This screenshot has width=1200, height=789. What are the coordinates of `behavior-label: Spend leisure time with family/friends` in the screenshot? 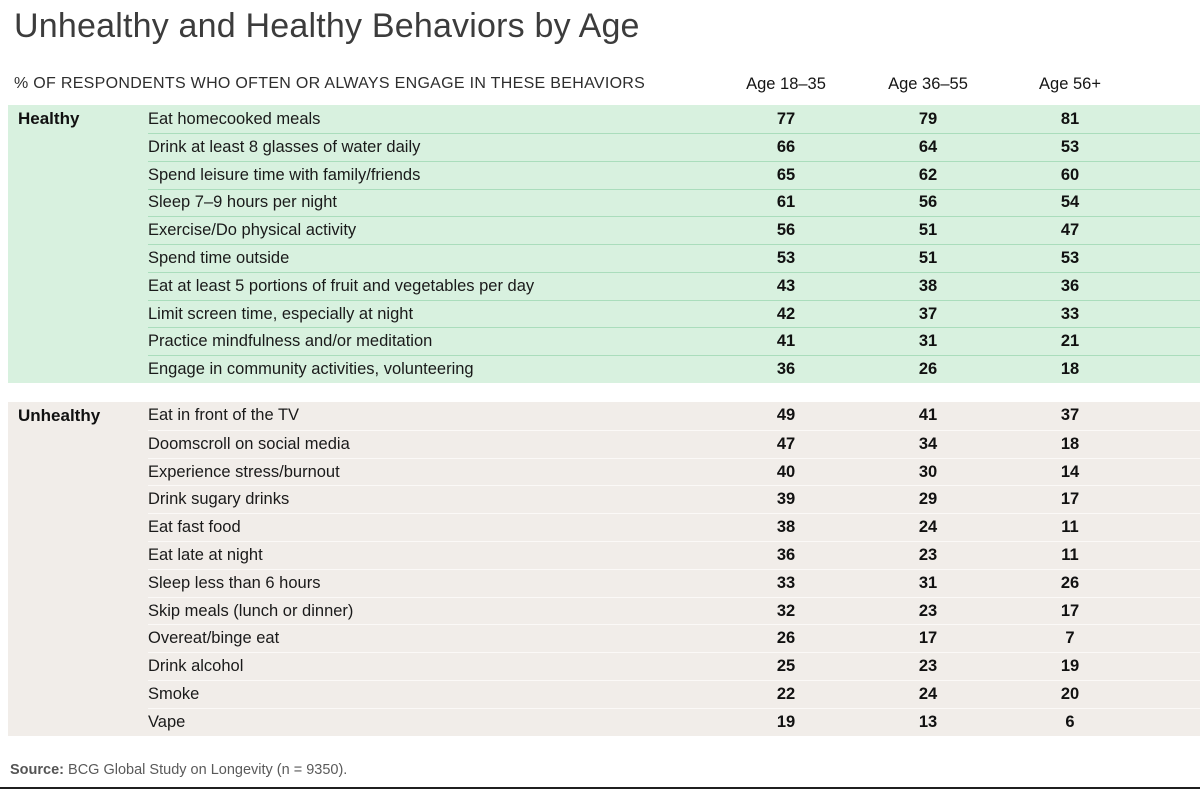 It's located at (284, 174).